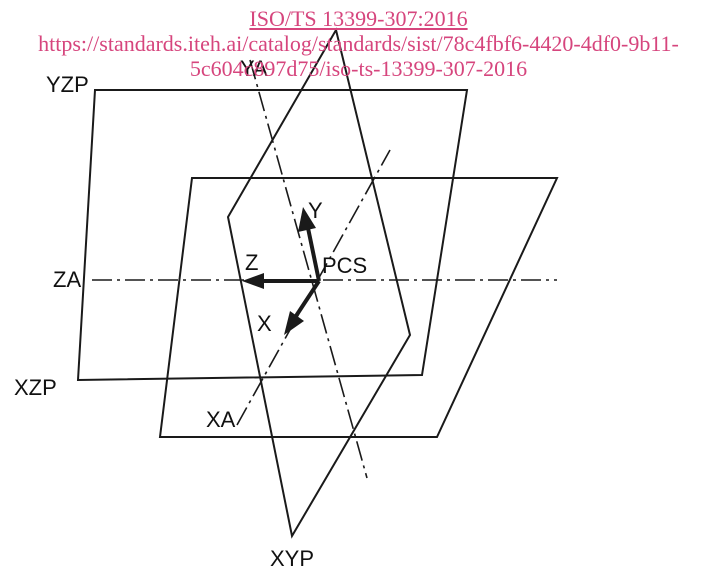  I want to click on z-arrowhead, so click(253, 281).